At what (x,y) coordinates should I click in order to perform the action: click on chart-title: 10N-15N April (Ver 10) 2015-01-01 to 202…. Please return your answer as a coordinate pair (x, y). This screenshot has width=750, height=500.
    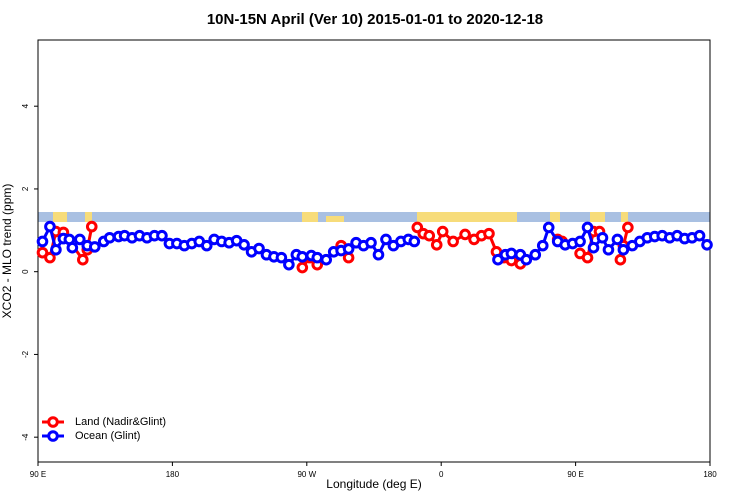
    Looking at the image, I should click on (375, 19).